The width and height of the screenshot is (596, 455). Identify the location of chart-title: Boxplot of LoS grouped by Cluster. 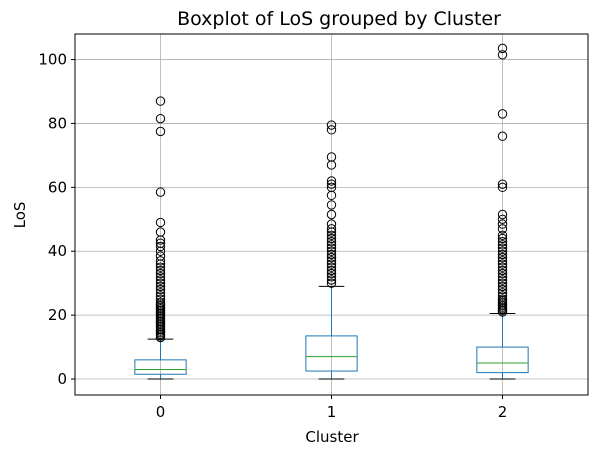
(339, 19).